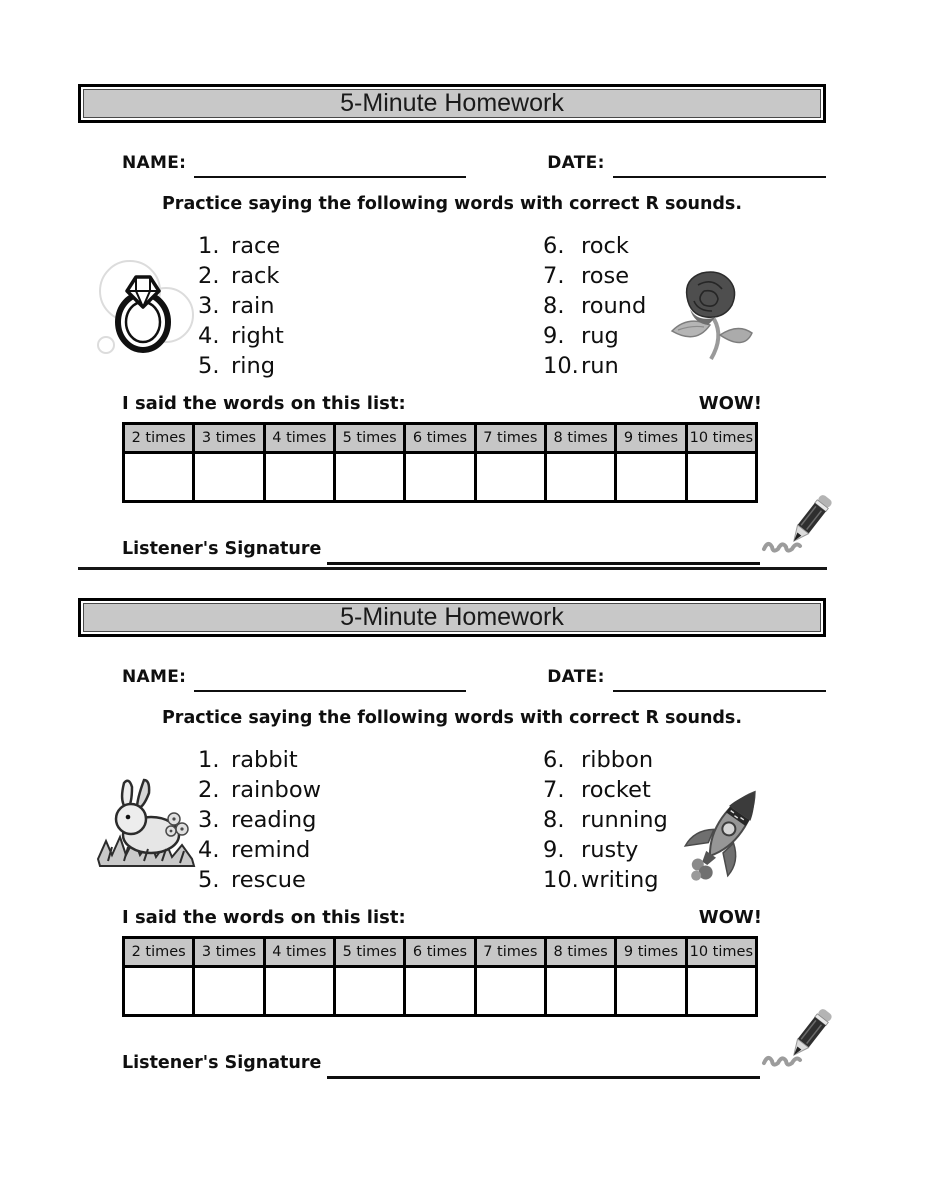  I want to click on word-item: 8. round, so click(594, 306).